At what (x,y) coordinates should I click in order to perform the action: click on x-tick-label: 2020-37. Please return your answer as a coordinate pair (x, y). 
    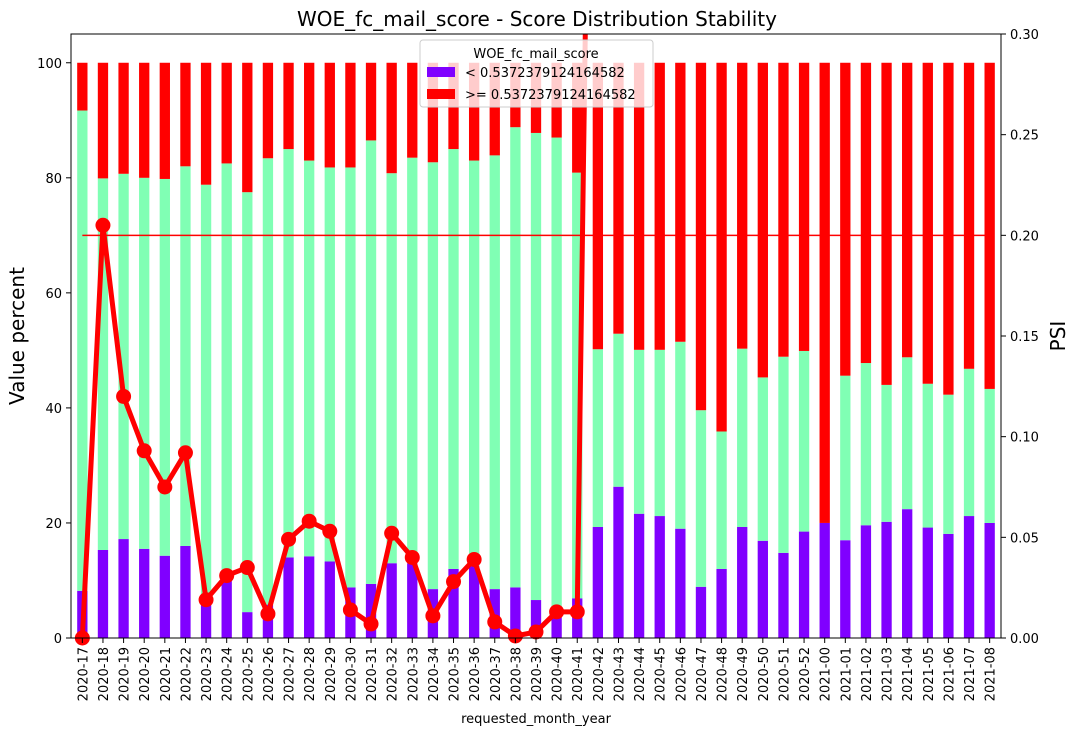
    Looking at the image, I should click on (496, 674).